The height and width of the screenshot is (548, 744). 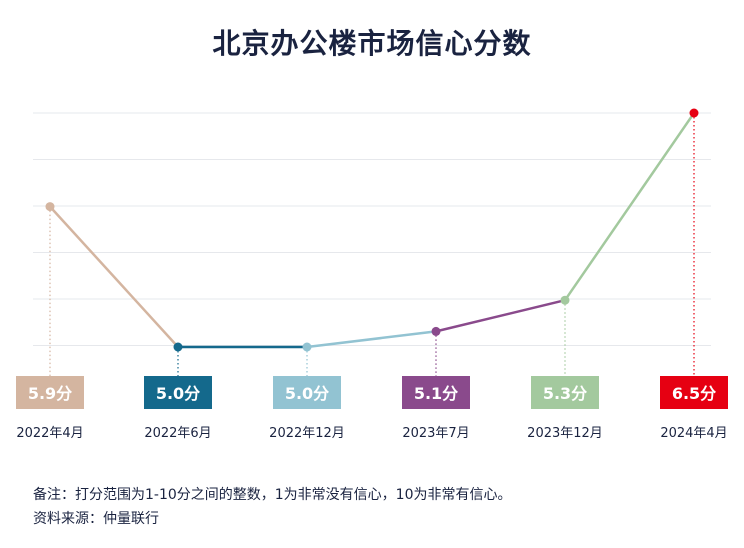 I want to click on value-label-text: 5.1分, so click(x=436, y=393).